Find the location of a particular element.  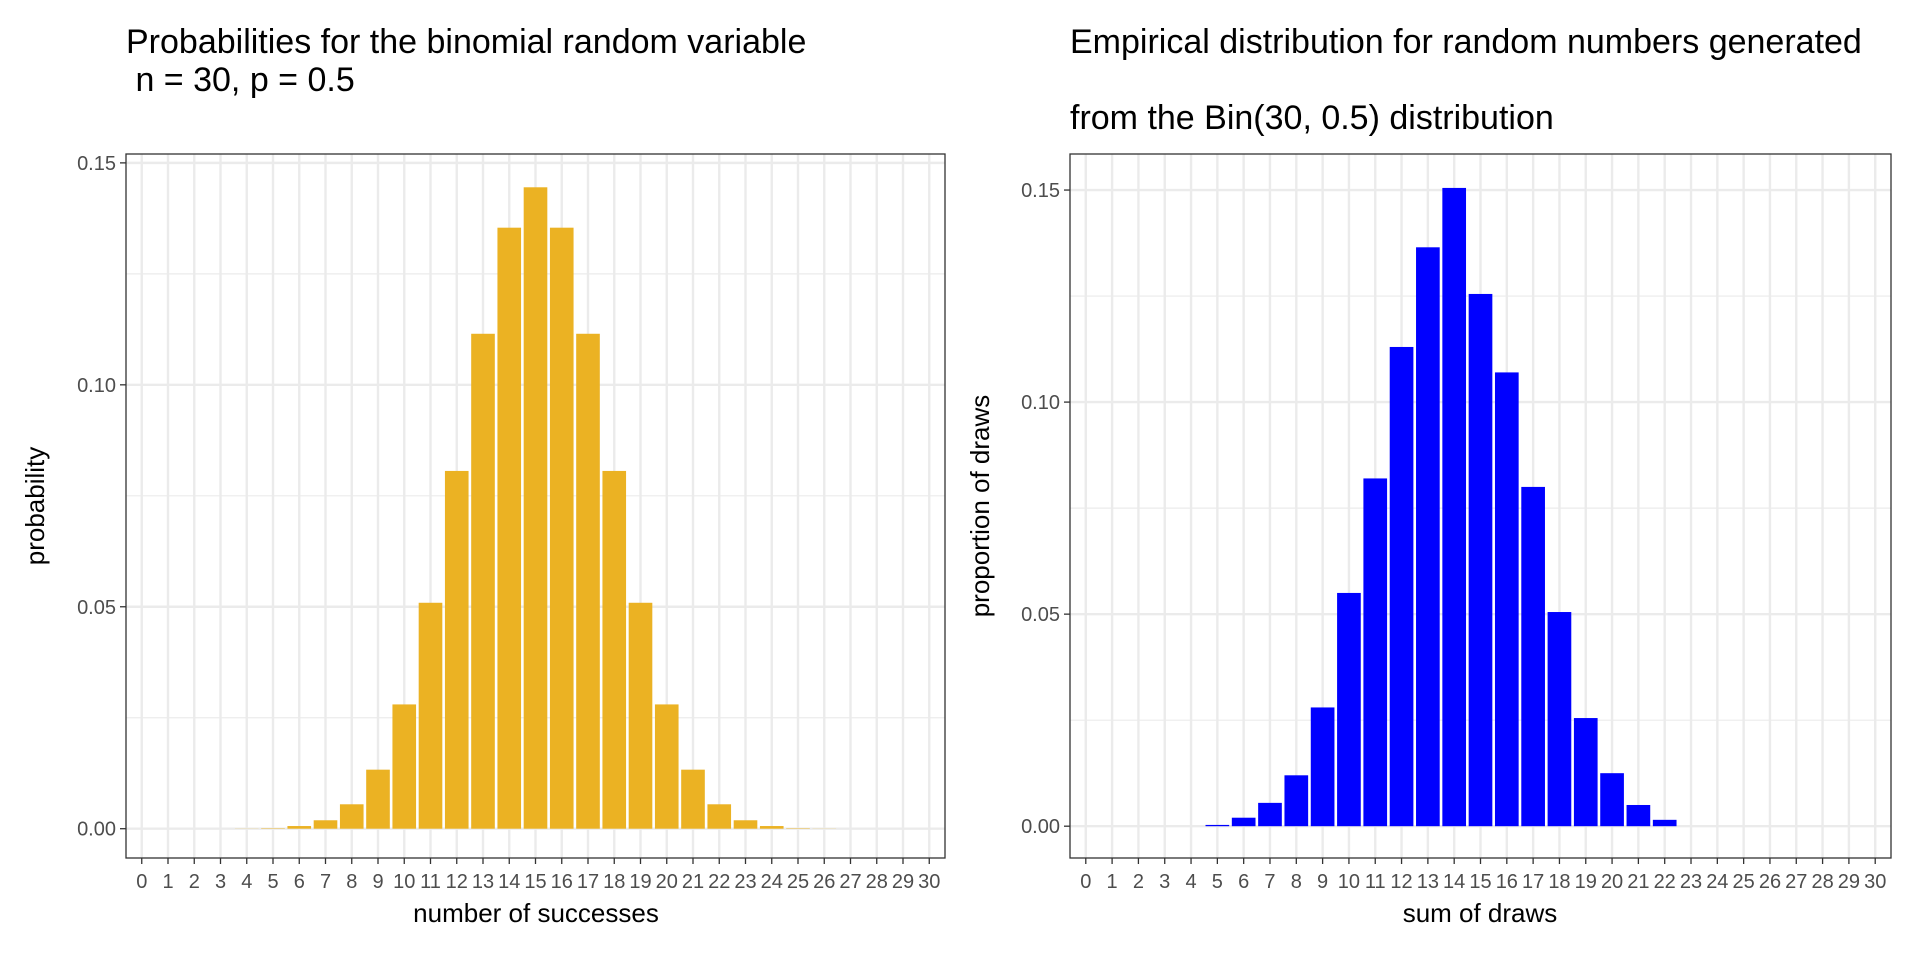

chart-1-x-tick-label: 17 is located at coordinates (588, 882).